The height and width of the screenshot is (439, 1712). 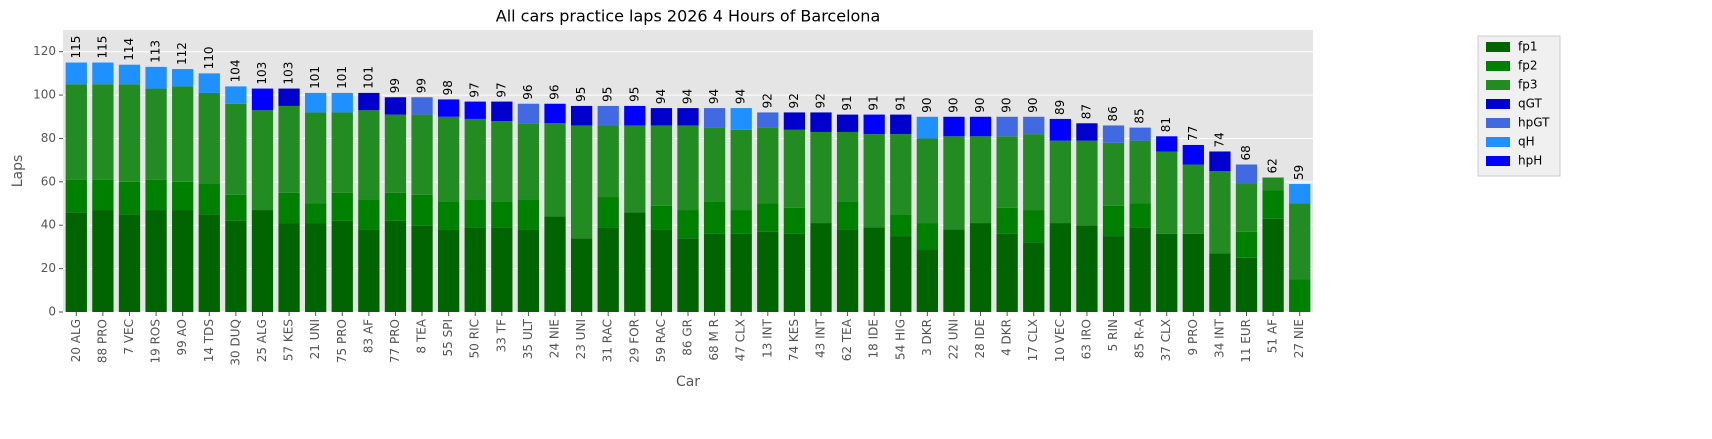 What do you see at coordinates (48, 225) in the screenshot?
I see `y-tick-label: 40` at bounding box center [48, 225].